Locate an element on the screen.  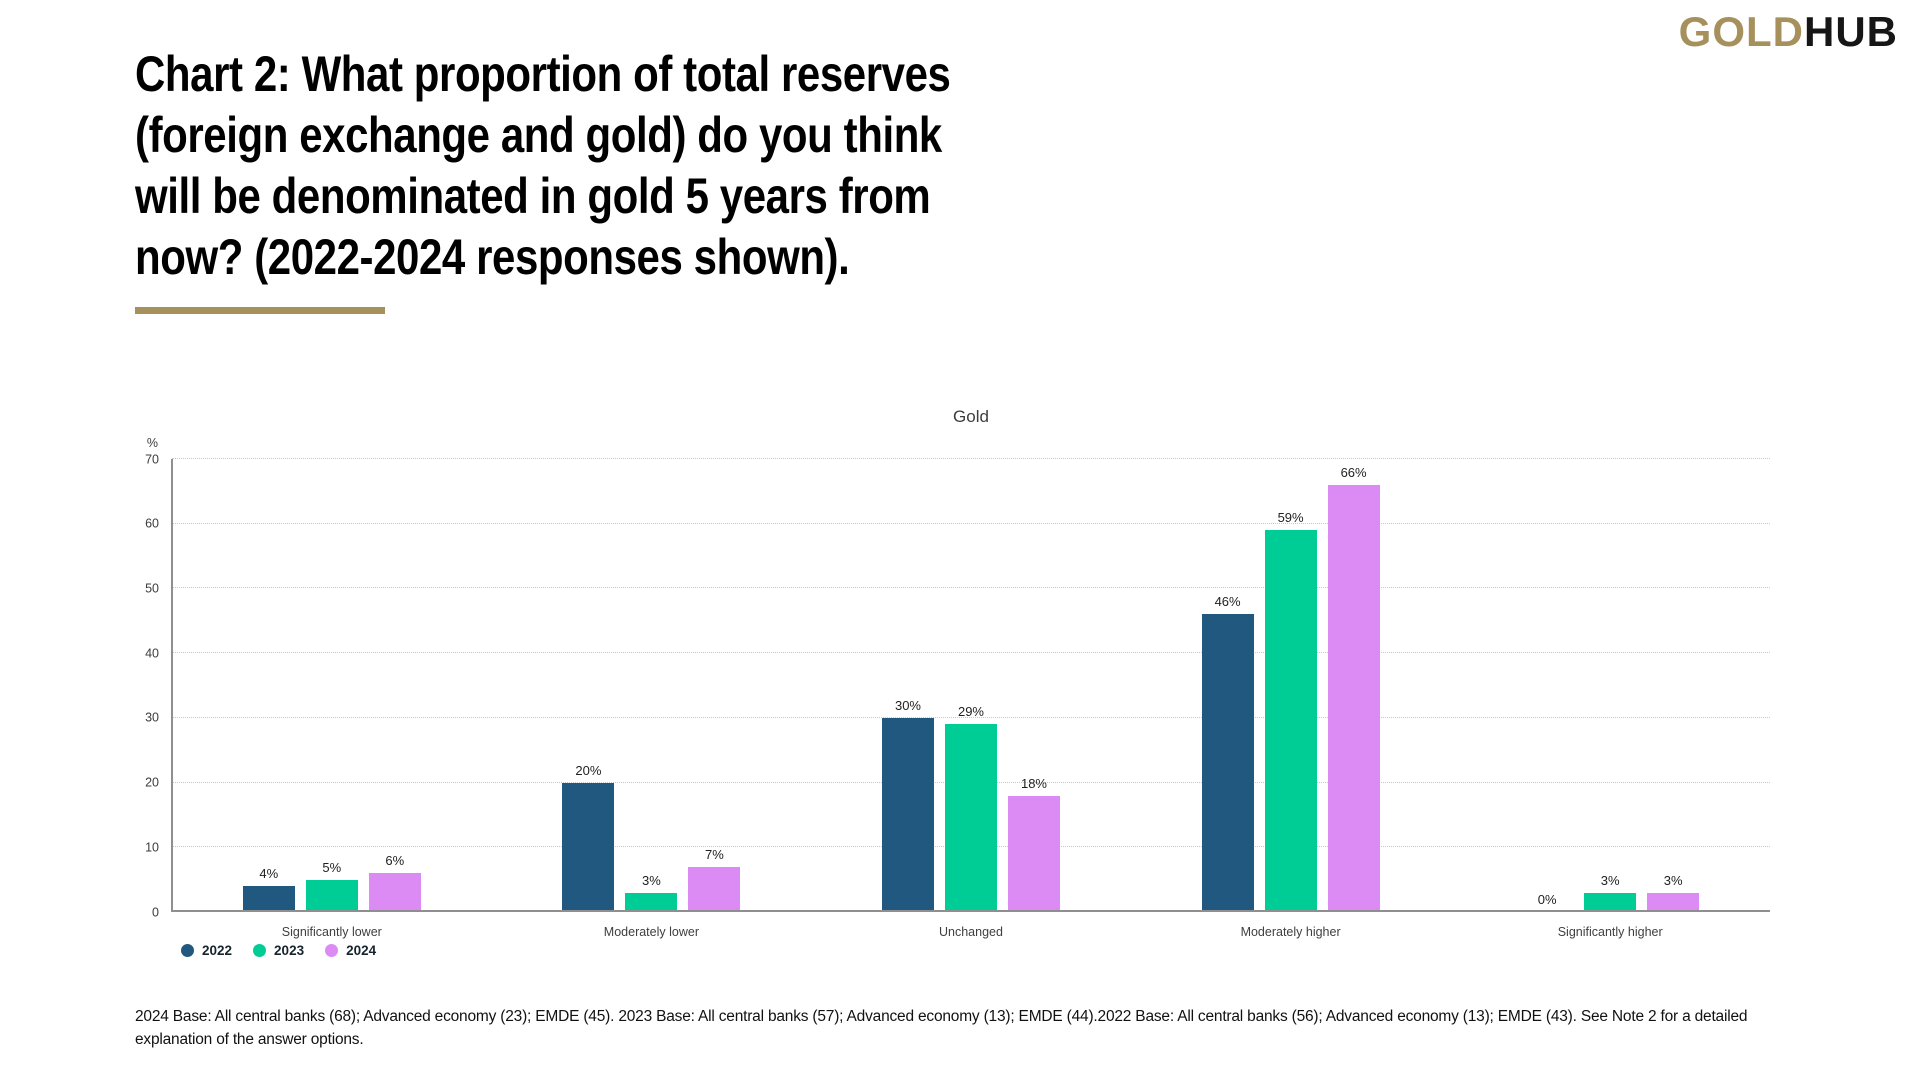
category-label-significantly-lower: Significantly lower is located at coordinates (331, 932).